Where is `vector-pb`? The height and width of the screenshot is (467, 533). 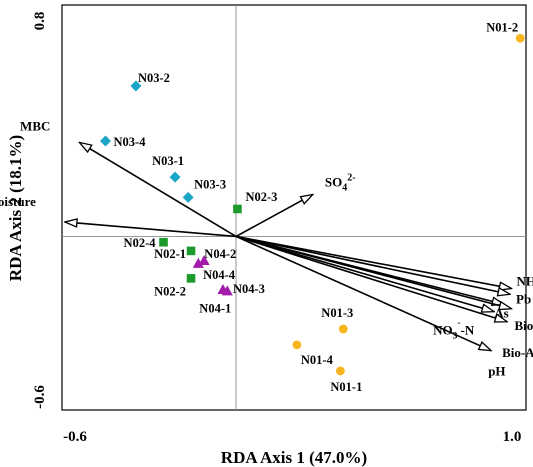 vector-pb is located at coordinates (372, 264).